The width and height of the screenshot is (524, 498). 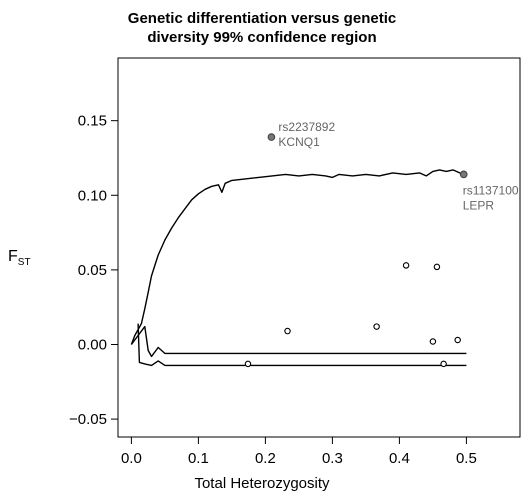 I want to click on point-label-gene: LEPR, so click(x=479, y=205).